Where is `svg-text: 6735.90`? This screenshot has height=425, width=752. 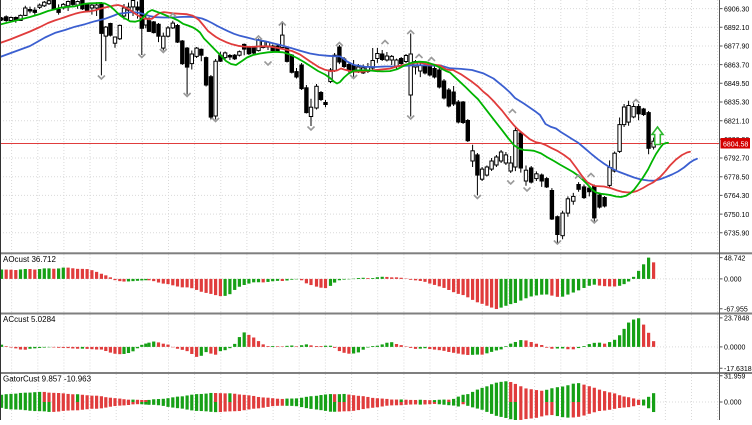 svg-text: 6735.90 is located at coordinates (736, 234).